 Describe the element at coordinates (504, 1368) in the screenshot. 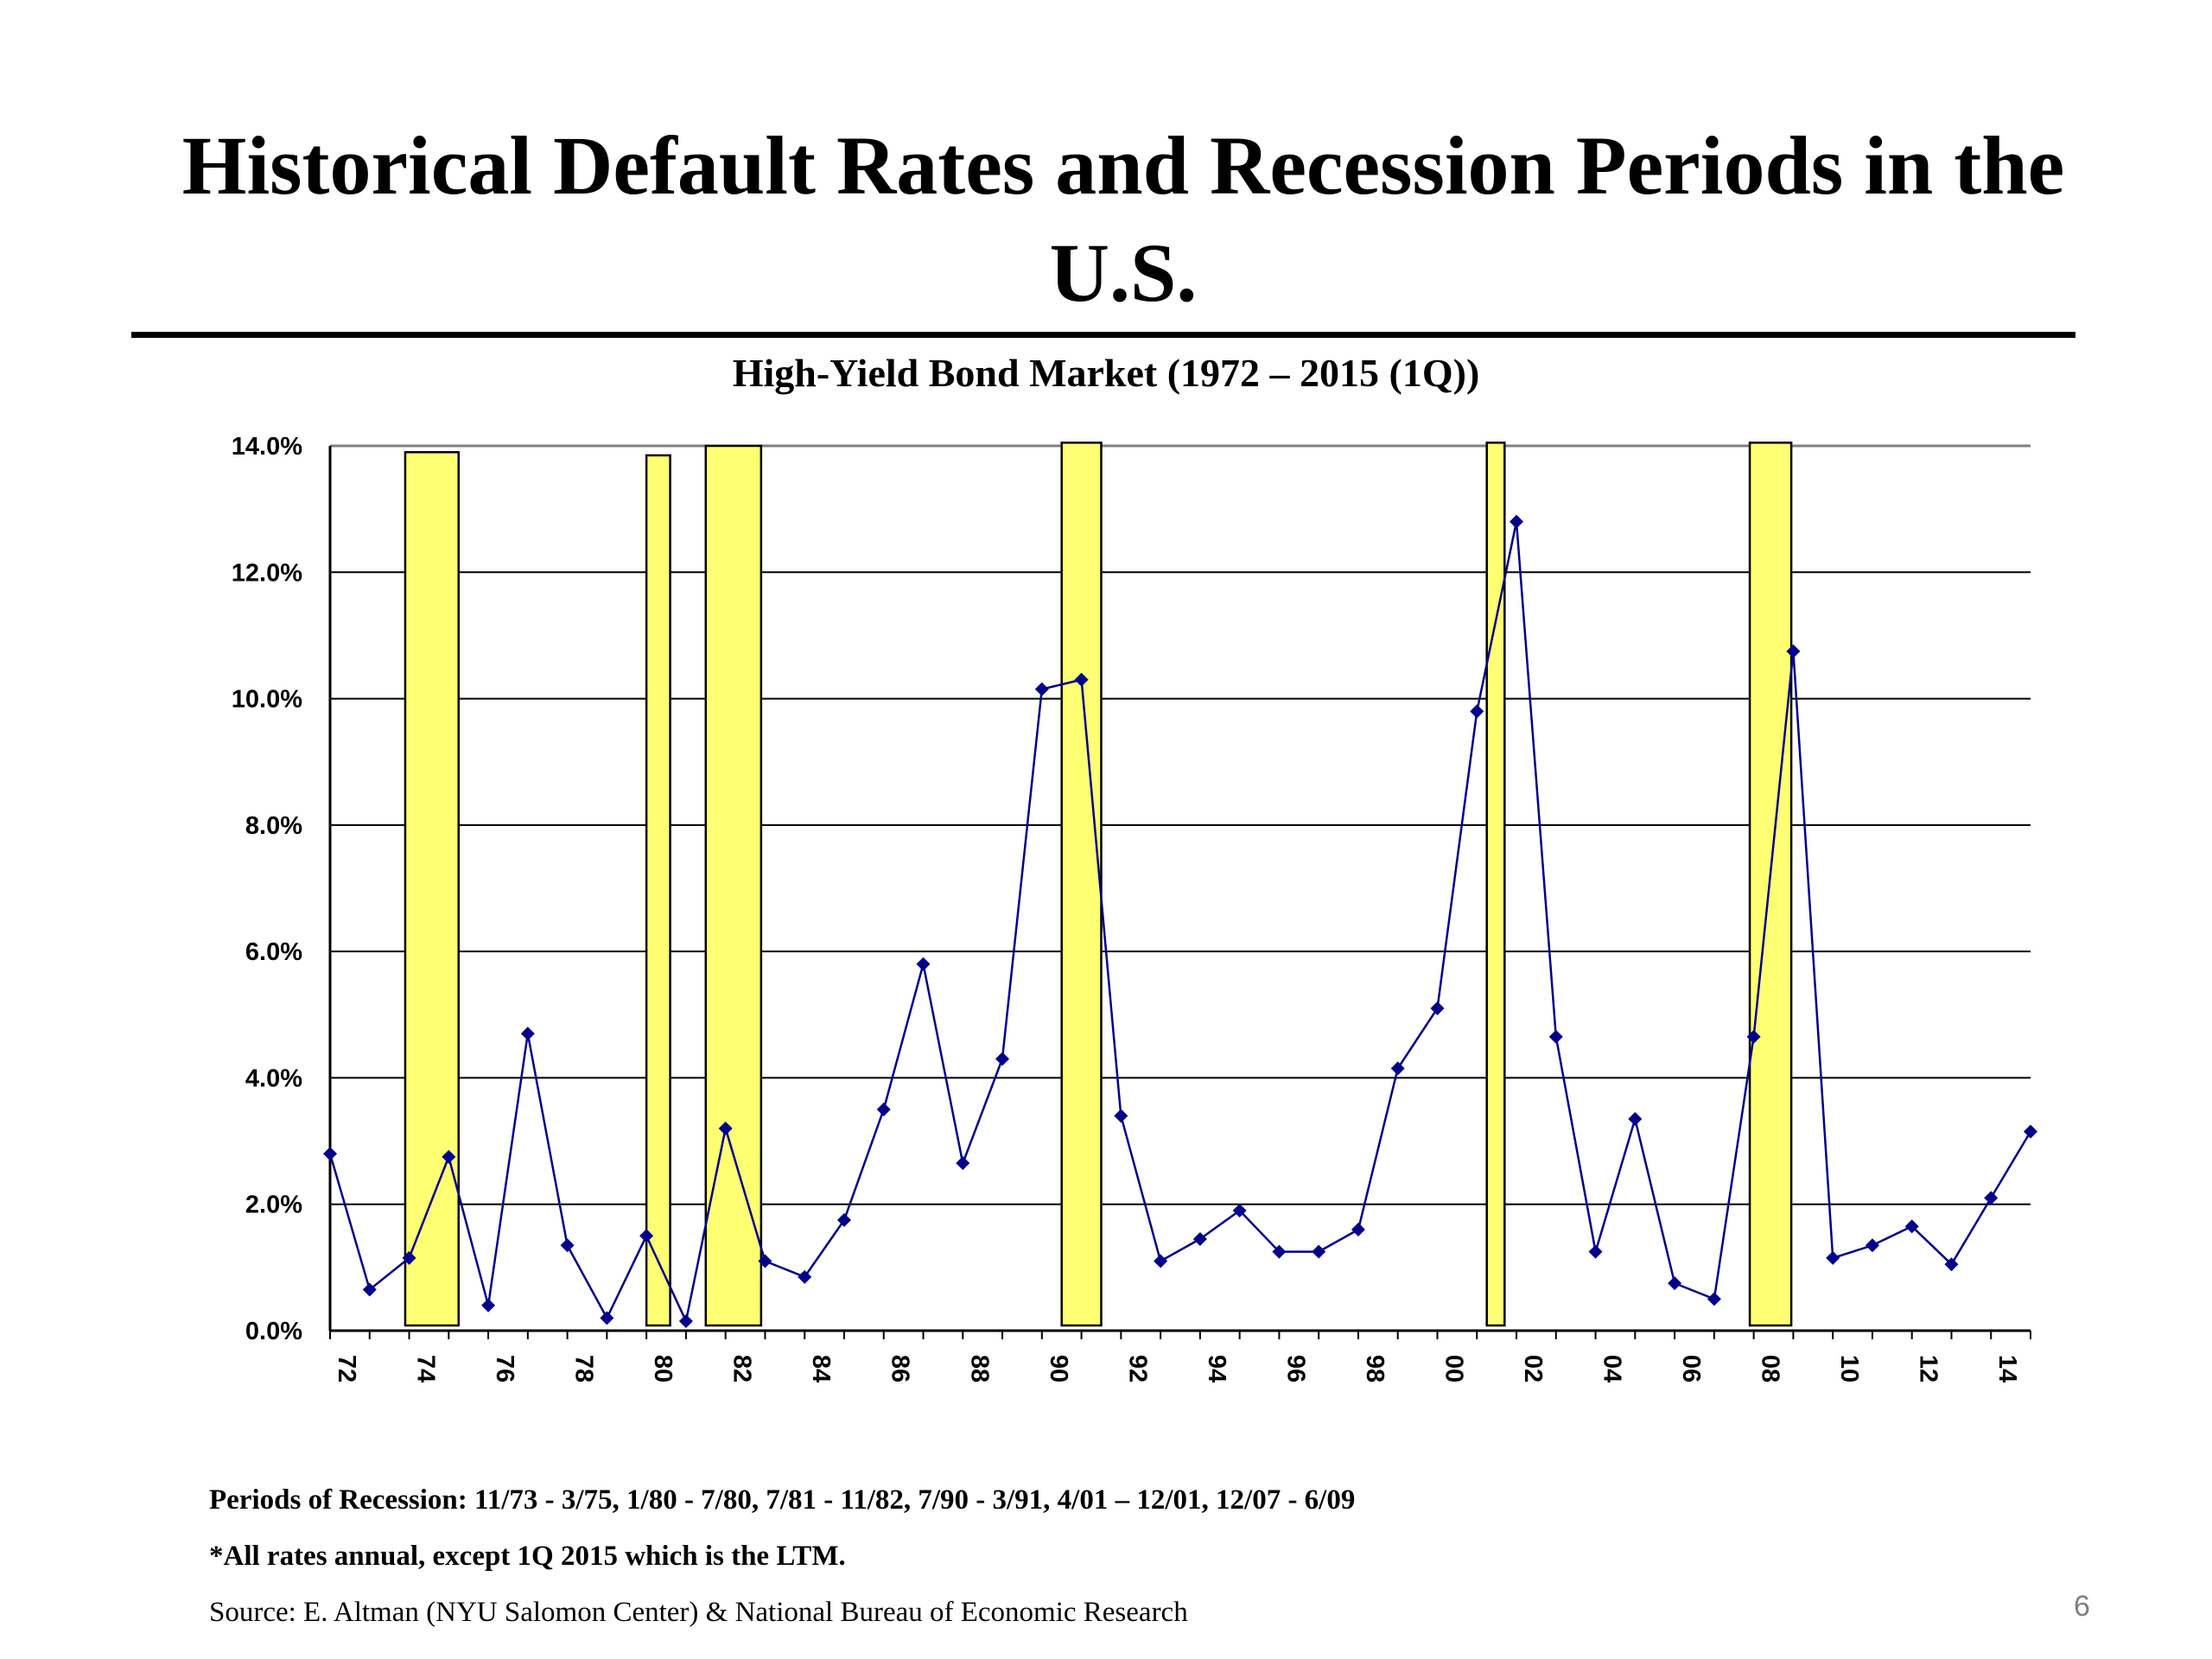

I see `x-tick-label: 76` at that location.